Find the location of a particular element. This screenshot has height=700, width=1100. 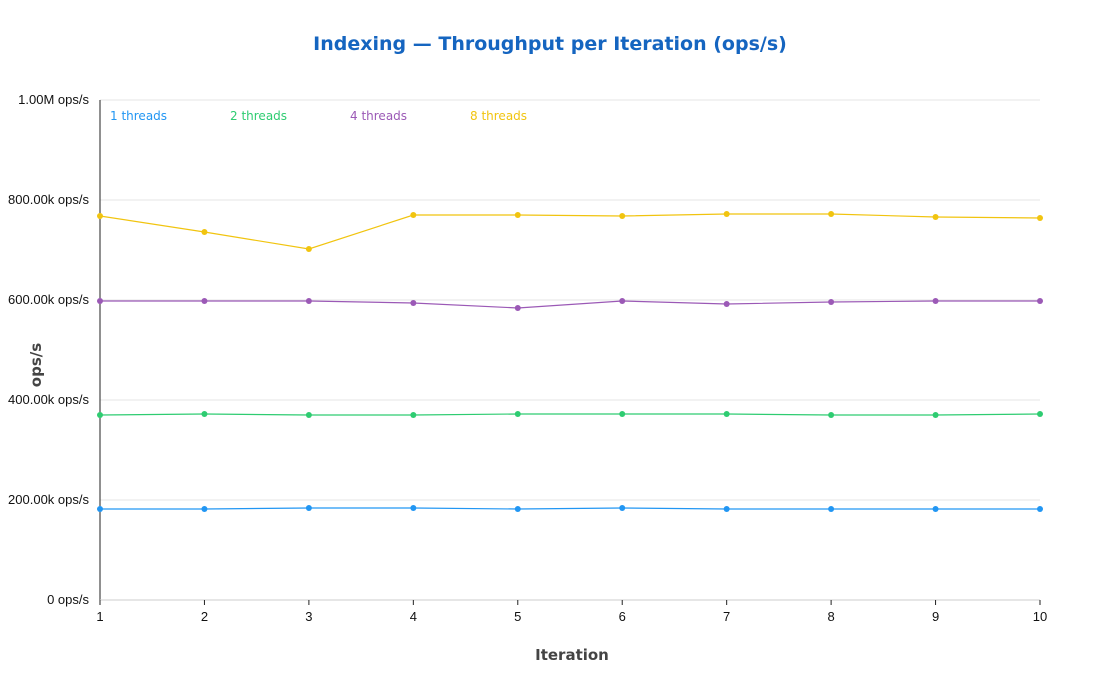

x-tick-label: 7 is located at coordinates (726, 616).